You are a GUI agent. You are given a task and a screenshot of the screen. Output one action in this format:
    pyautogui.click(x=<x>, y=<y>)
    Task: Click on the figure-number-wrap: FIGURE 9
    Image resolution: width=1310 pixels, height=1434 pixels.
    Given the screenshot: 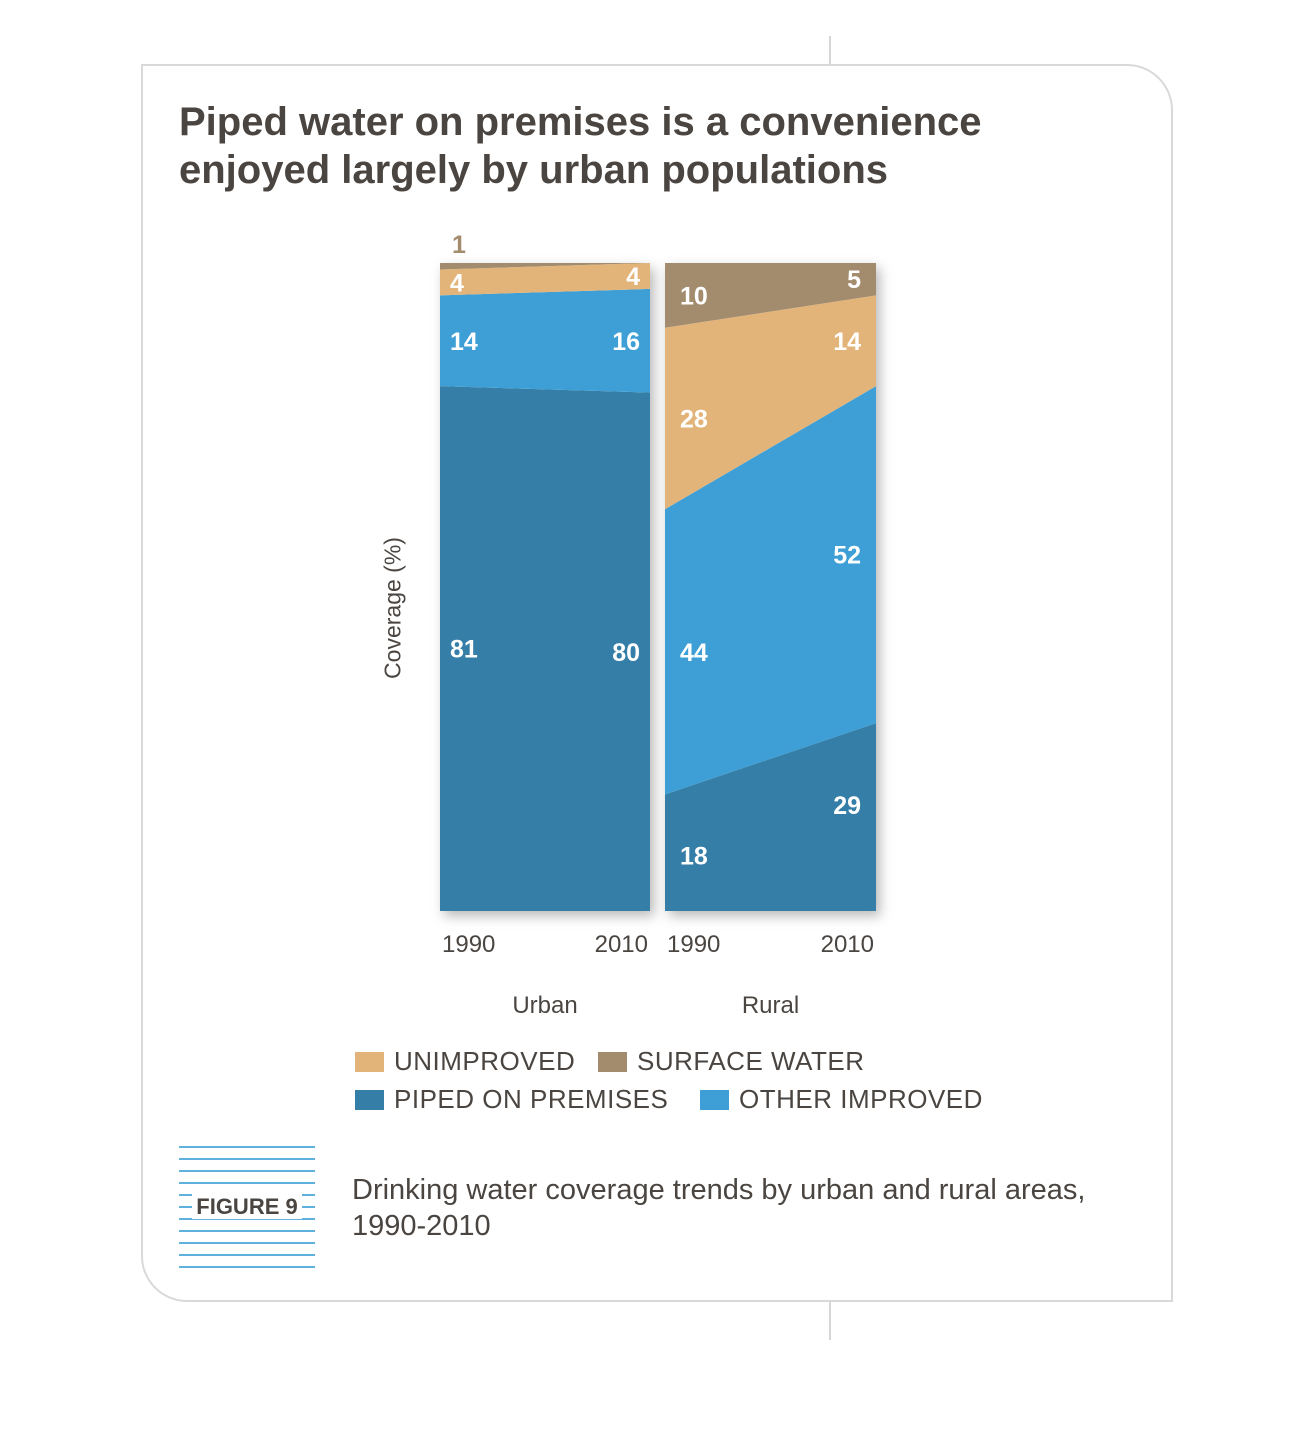 What is the action you would take?
    pyautogui.click(x=247, y=1207)
    